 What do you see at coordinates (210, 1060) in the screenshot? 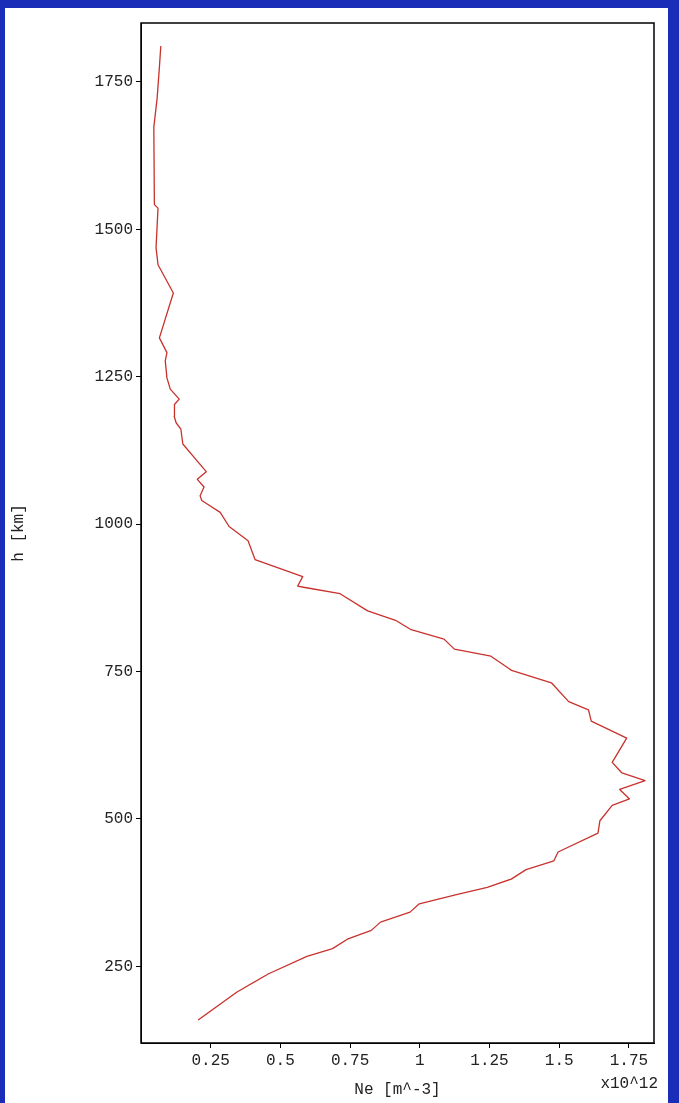
I see `x-tick-label: 0.25` at bounding box center [210, 1060].